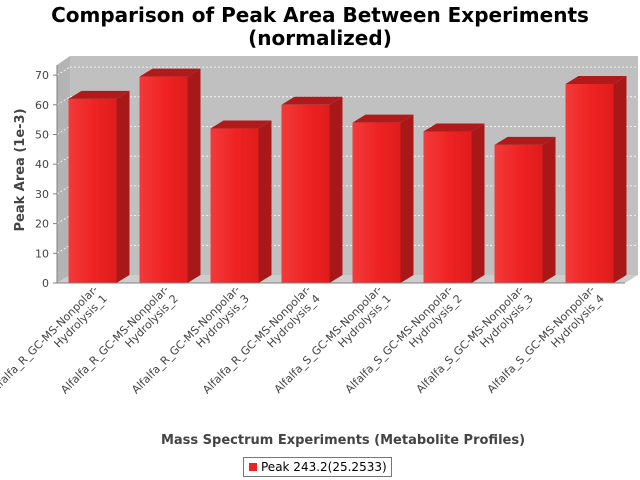 The width and height of the screenshot is (640, 480). I want to click on plot-left-wall, so click(63, 169).